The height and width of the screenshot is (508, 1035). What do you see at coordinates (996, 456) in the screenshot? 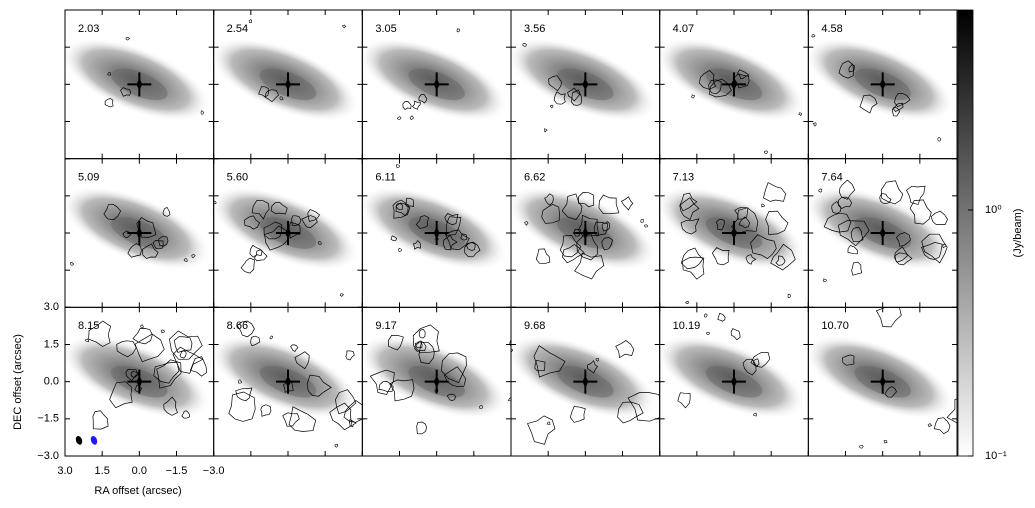
I see `colorbar-tick-label: 10⁻¹` at bounding box center [996, 456].